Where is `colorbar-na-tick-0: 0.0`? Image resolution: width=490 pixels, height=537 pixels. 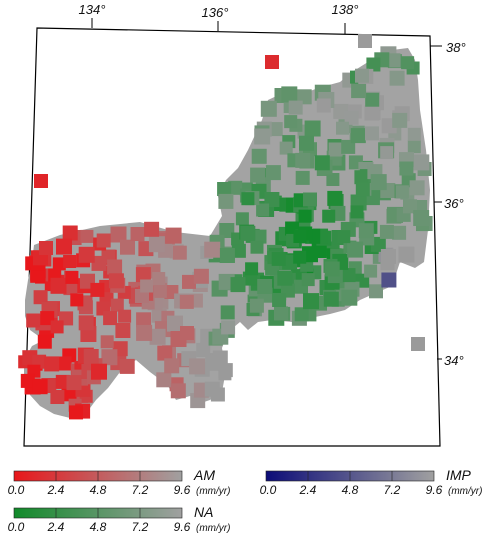 colorbar-na-tick-0: 0.0 is located at coordinates (16, 527).